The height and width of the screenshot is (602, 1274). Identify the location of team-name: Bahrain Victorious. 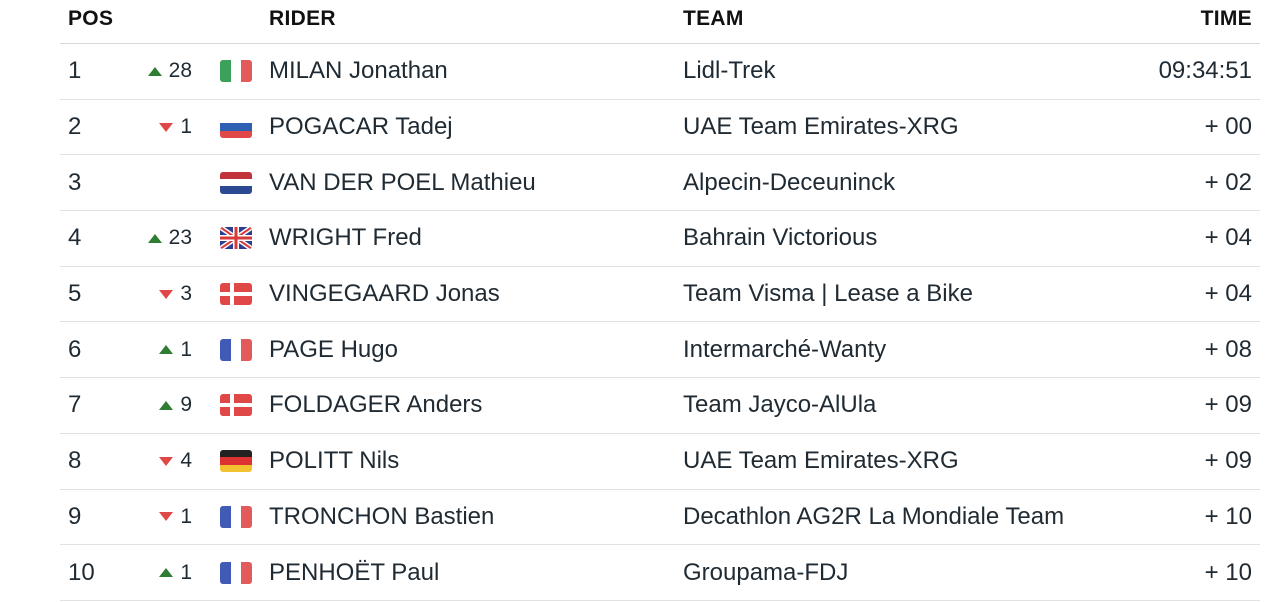
(780, 238).